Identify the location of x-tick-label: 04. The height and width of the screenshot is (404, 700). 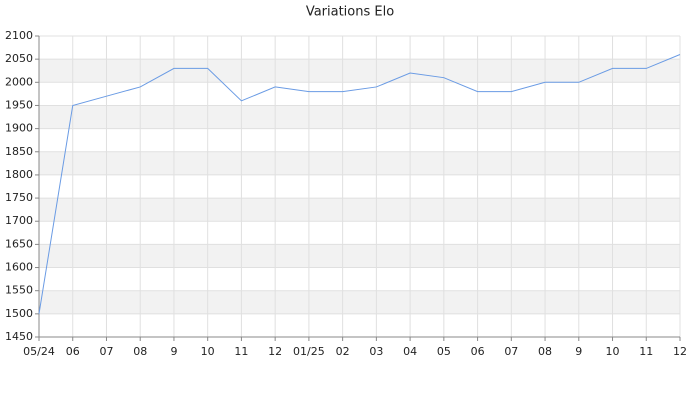
(410, 351).